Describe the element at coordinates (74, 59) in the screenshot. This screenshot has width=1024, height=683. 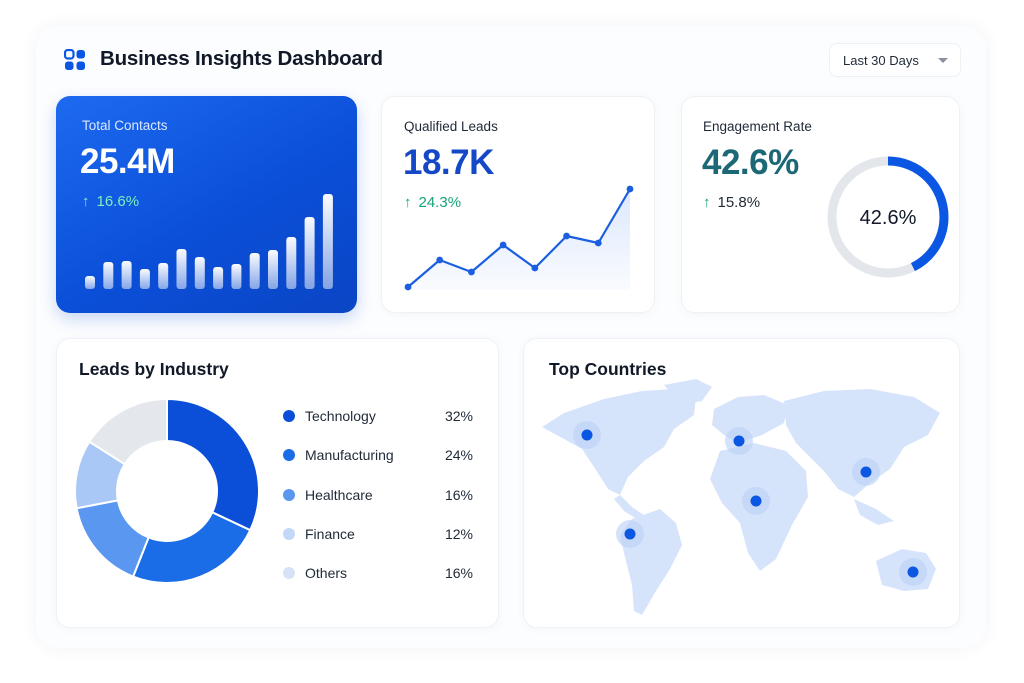
I see `dashboard-grid-icon` at that location.